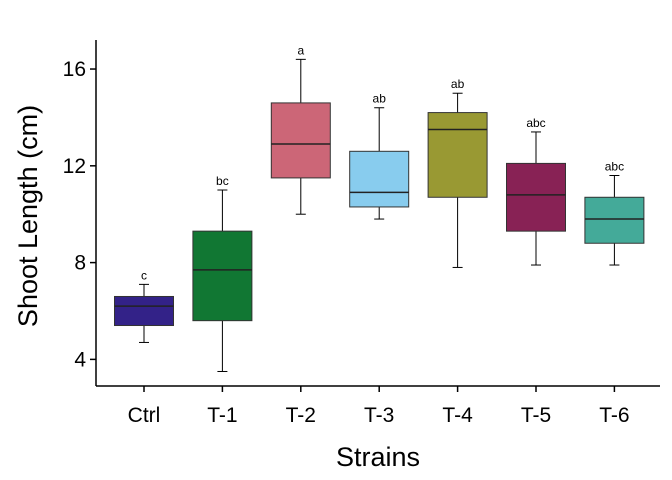 The width and height of the screenshot is (672, 480). I want to click on box-group: a, so click(300, 129).